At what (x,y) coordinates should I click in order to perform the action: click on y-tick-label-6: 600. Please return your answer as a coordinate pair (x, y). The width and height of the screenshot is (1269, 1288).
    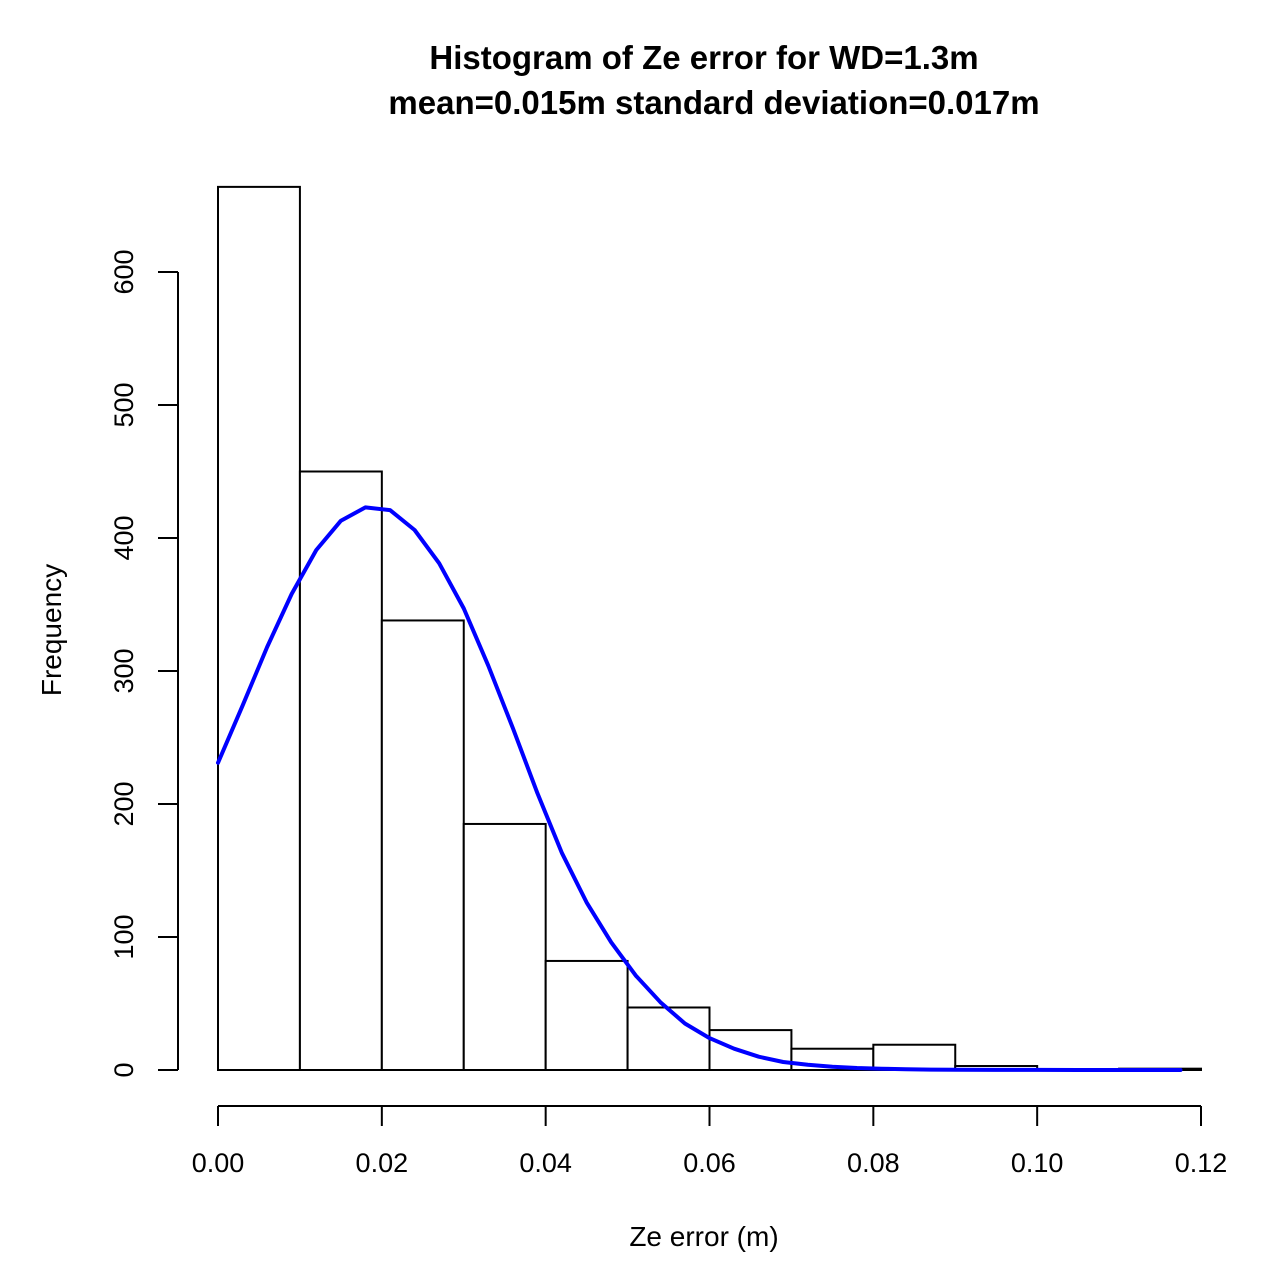
    Looking at the image, I should click on (124, 271).